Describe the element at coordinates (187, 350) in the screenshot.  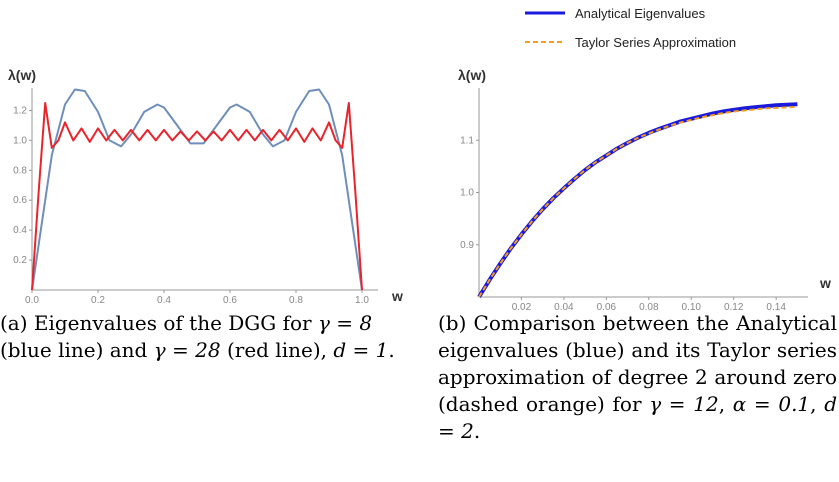
I see `caption-a-gamma2: γ = 28` at that location.